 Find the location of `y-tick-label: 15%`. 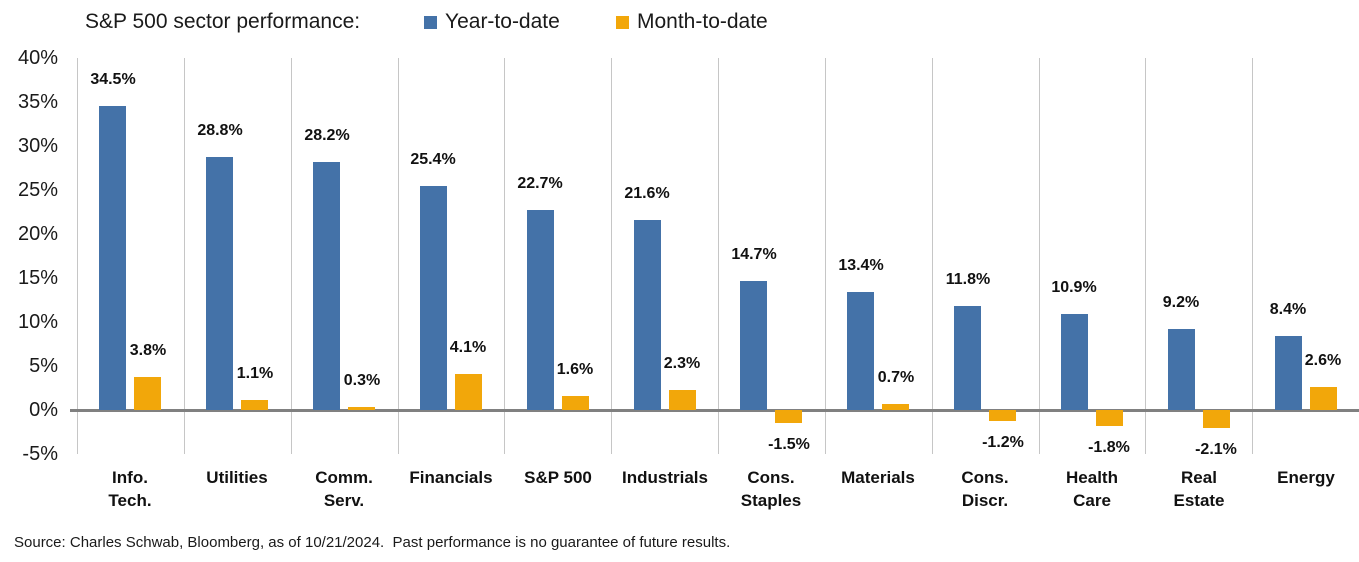

y-tick-label: 15% is located at coordinates (37, 278).